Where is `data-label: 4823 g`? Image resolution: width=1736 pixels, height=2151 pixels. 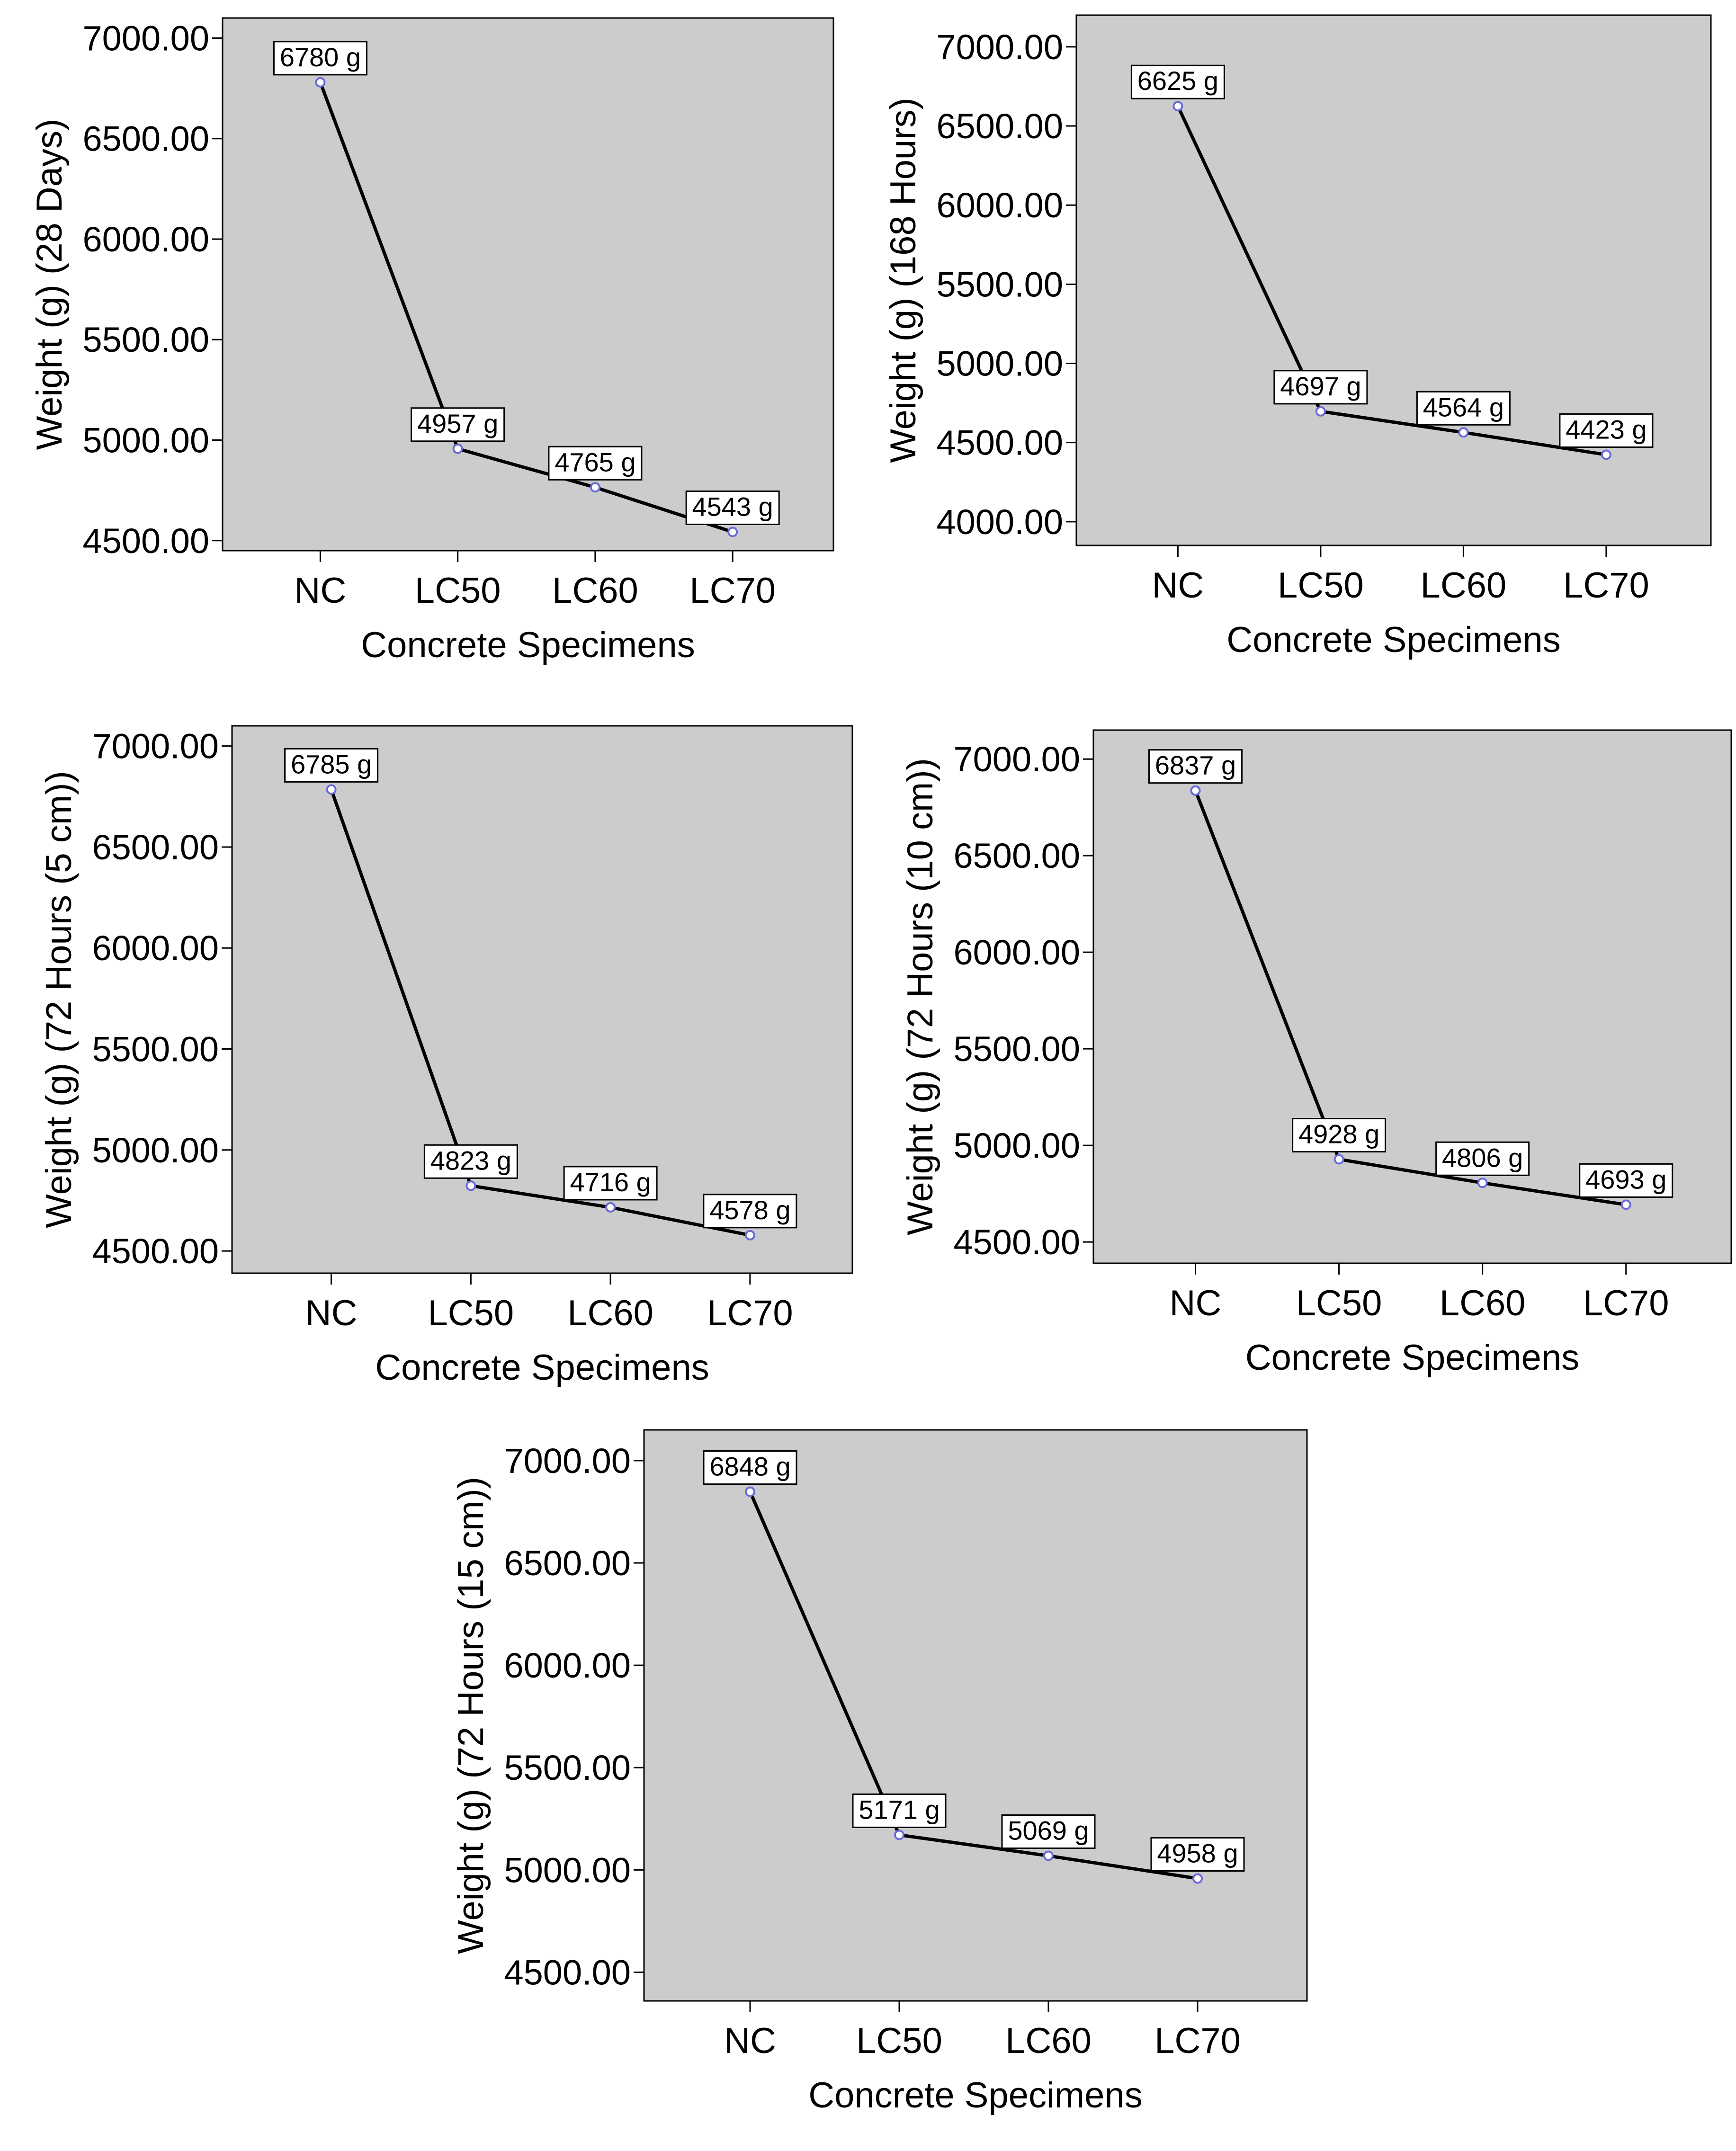 data-label: 4823 g is located at coordinates (470, 1160).